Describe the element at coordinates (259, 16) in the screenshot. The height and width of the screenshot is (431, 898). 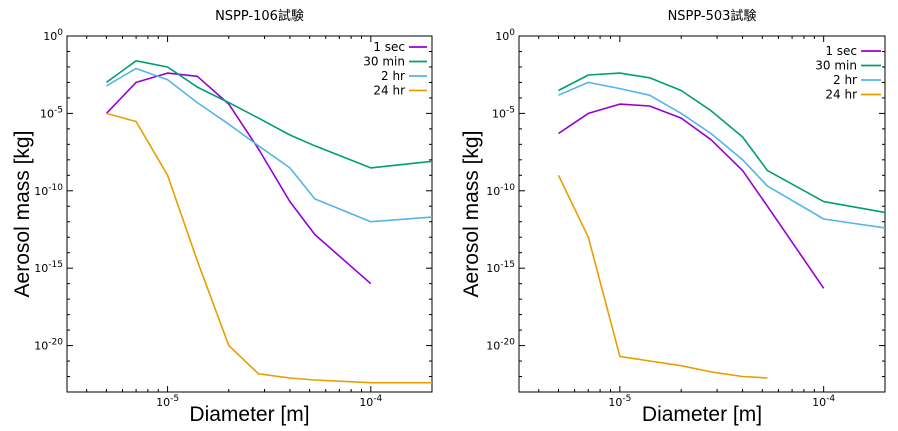
I see `chart-title: NSPP-106試験` at that location.